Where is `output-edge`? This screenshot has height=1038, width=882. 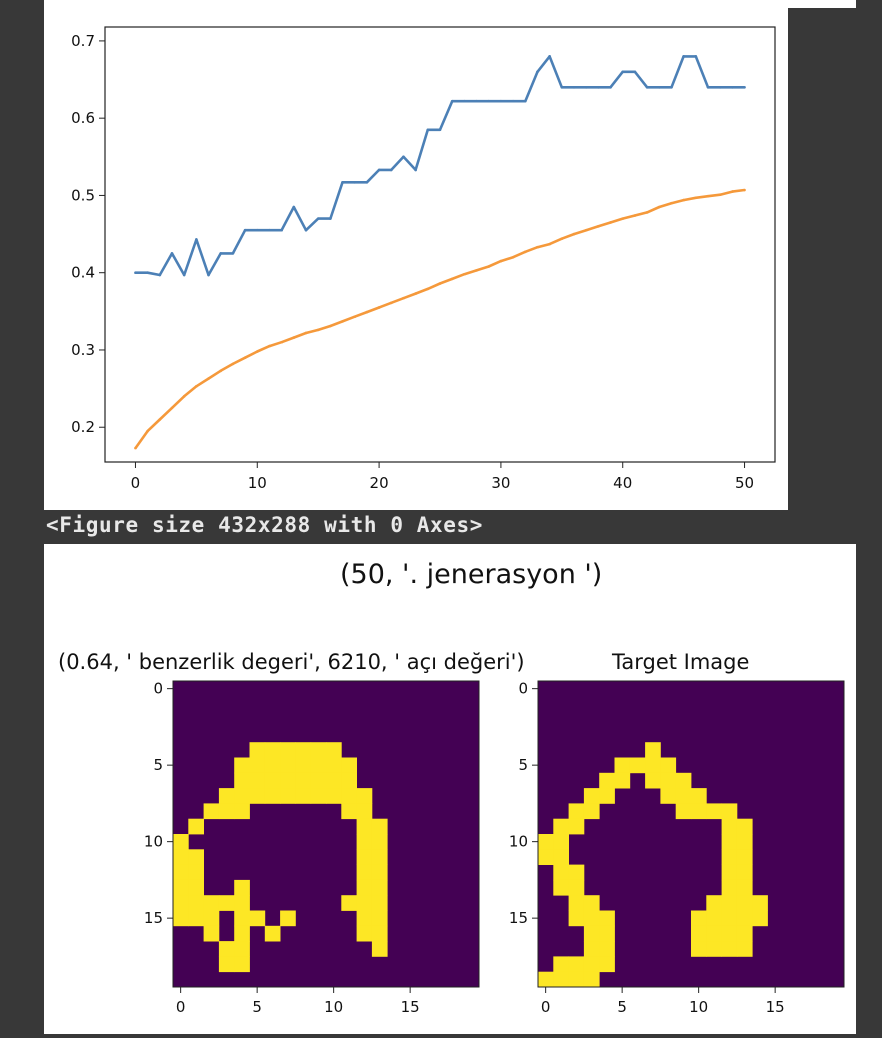 output-edge is located at coordinates (822, 4).